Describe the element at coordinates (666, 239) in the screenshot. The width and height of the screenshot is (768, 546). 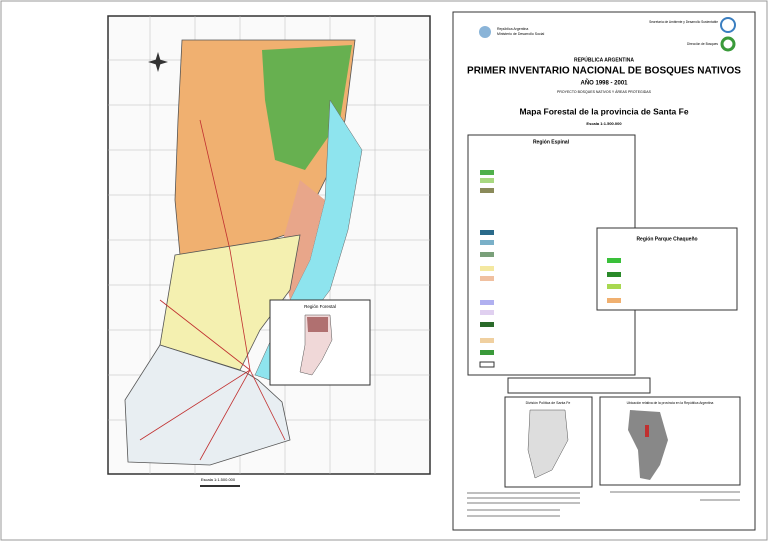
I see `legend-heading: Región Parque Chaqueño` at that location.